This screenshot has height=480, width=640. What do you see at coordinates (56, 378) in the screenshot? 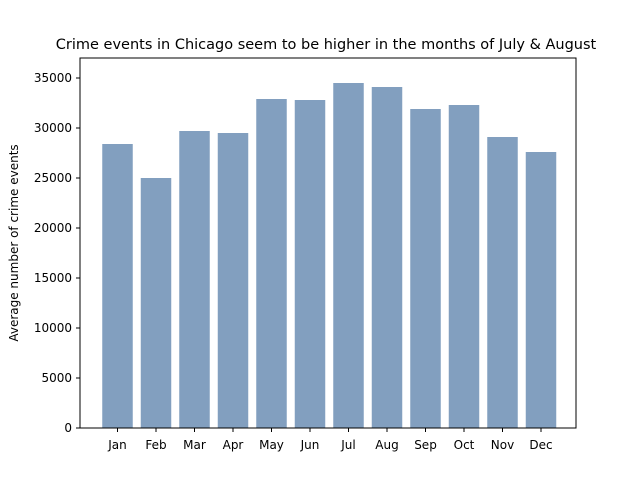
I see `y-tick-label-5000: 5000` at bounding box center [56, 378].